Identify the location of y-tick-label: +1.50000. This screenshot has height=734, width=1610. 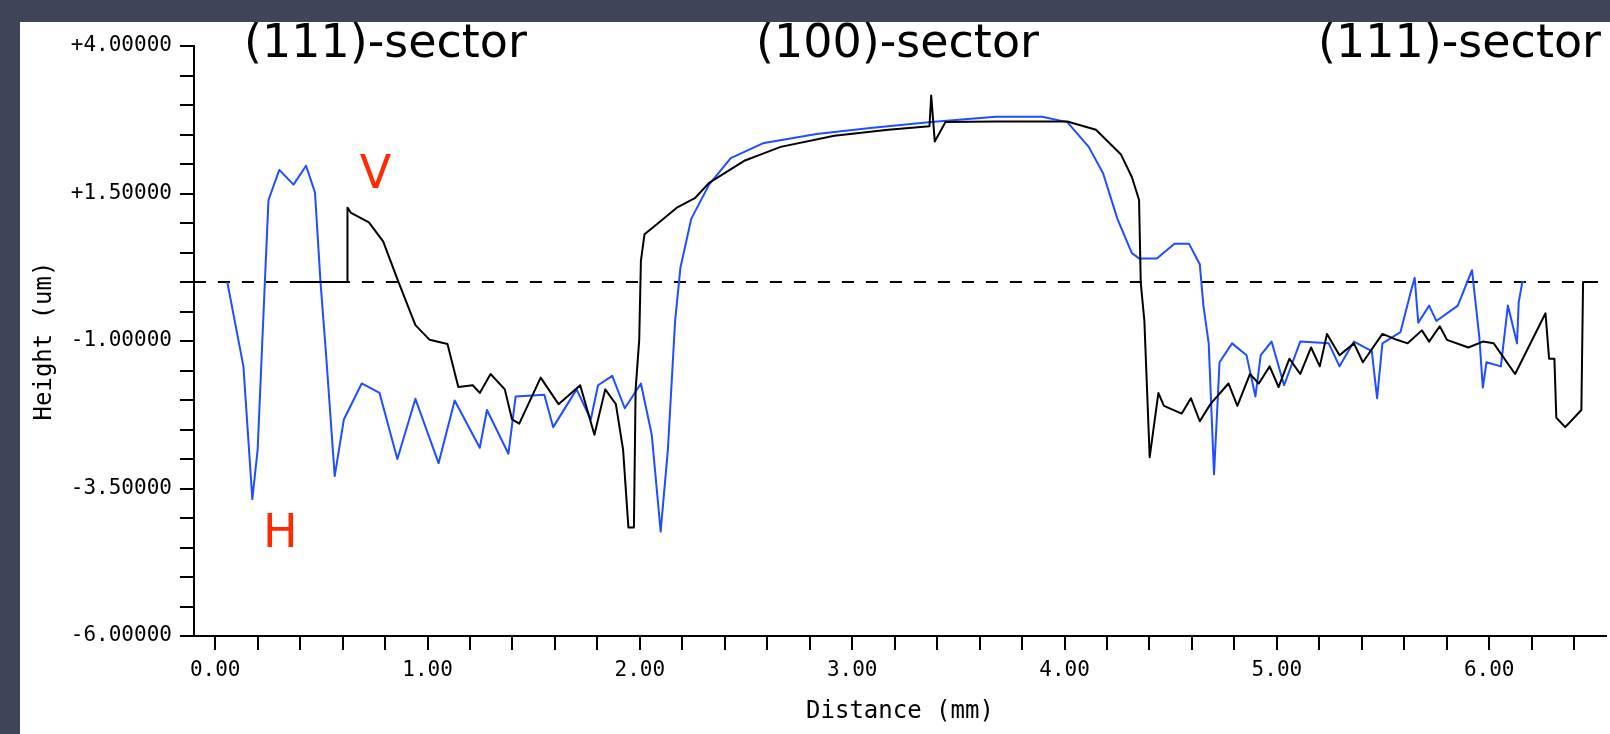
(121, 191).